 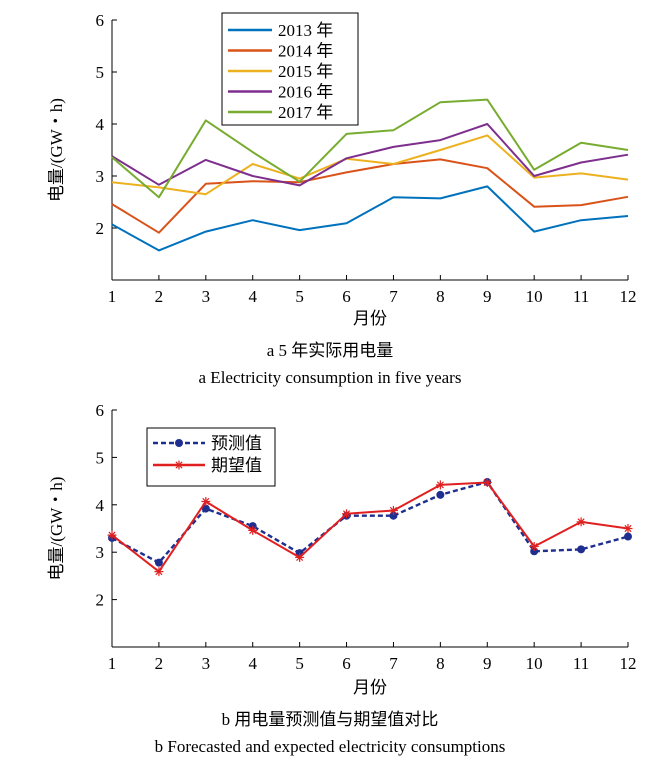 What do you see at coordinates (330, 377) in the screenshot?
I see `caption-en: a Electricity consumption in five years` at bounding box center [330, 377].